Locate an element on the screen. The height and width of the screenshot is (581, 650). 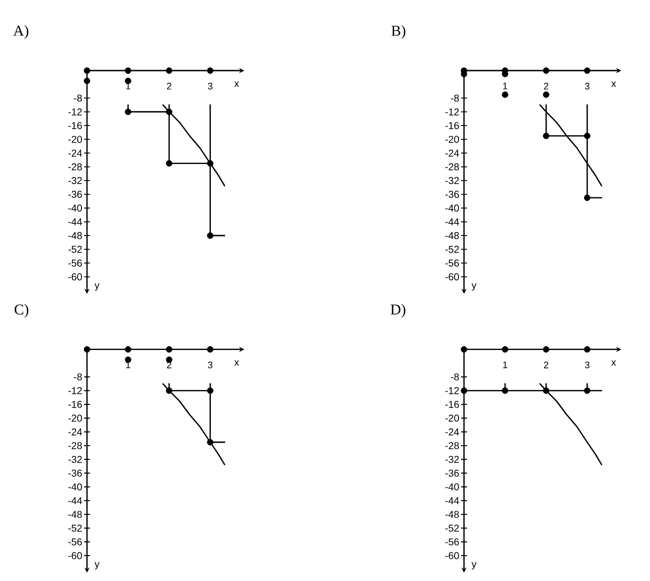
chart-title: D) is located at coordinates (398, 311).